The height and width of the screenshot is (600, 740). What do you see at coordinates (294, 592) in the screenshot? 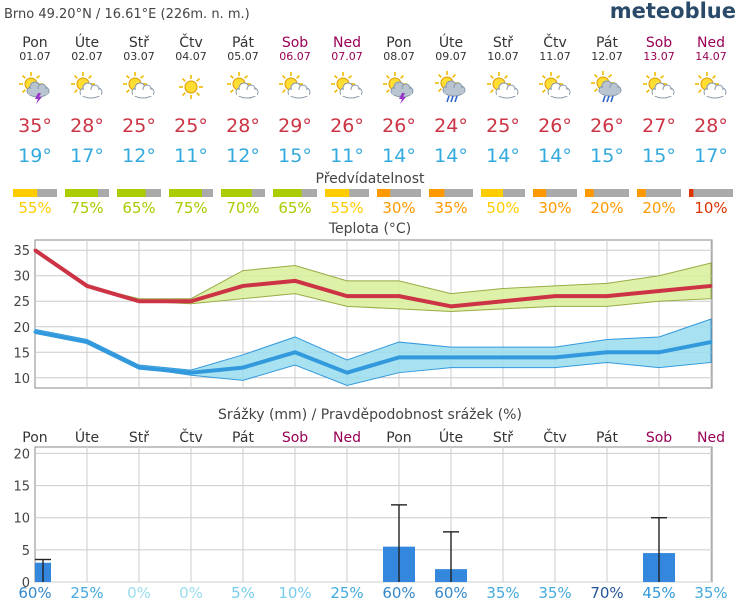
I see `precipitation-probability-label: 10%` at bounding box center [294, 592].